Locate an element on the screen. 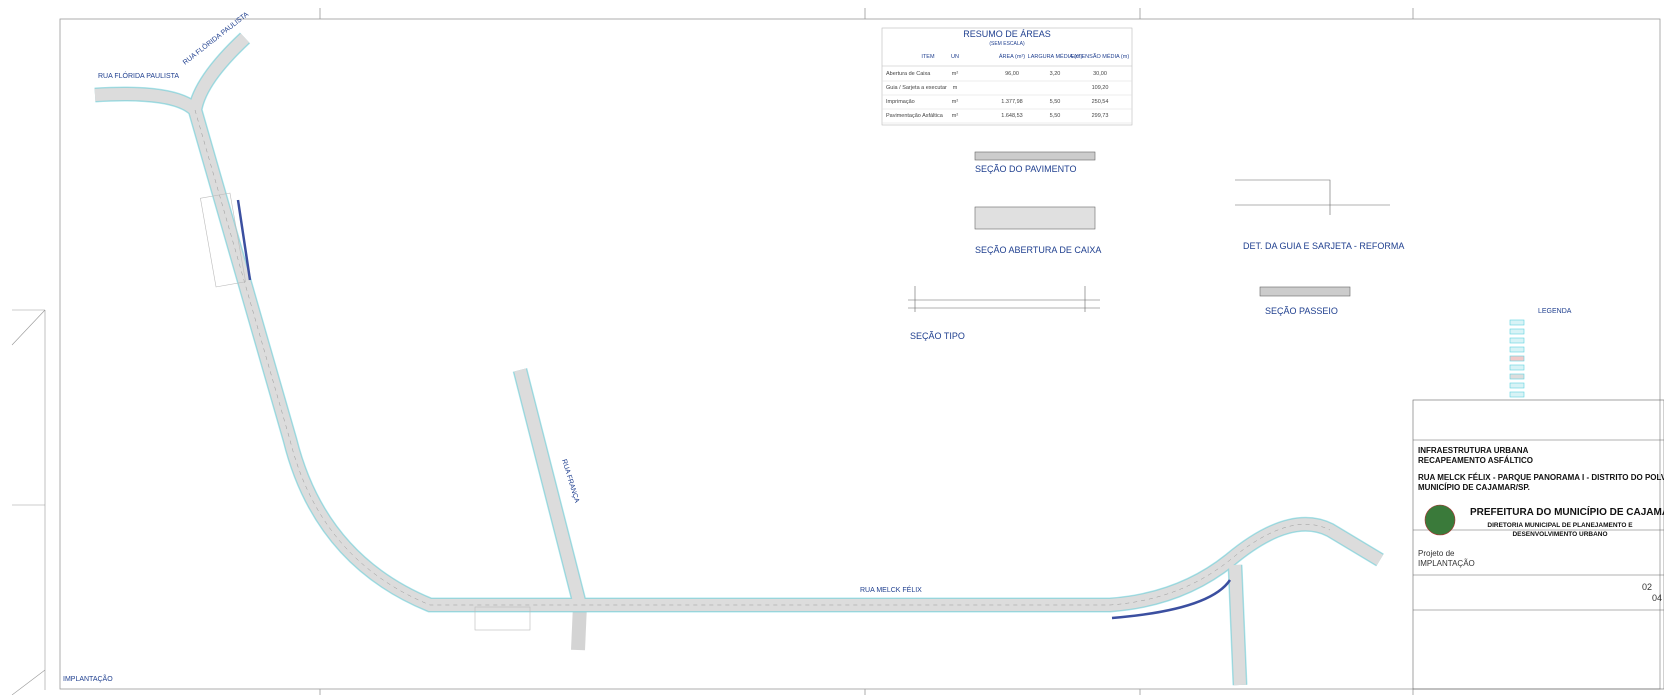 The image size is (1664, 695). section-title: SEÇÃO PASSEIO is located at coordinates (1301, 311).